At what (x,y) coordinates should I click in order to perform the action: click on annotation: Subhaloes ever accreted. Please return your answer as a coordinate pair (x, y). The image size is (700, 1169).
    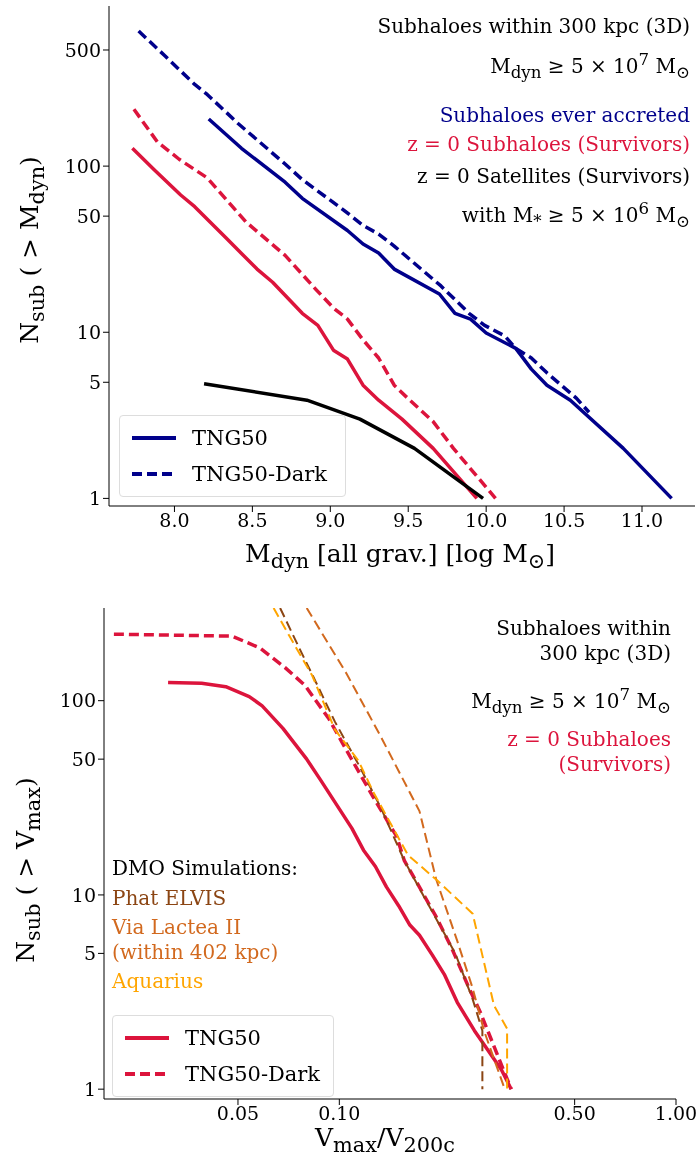
    Looking at the image, I should click on (564, 115).